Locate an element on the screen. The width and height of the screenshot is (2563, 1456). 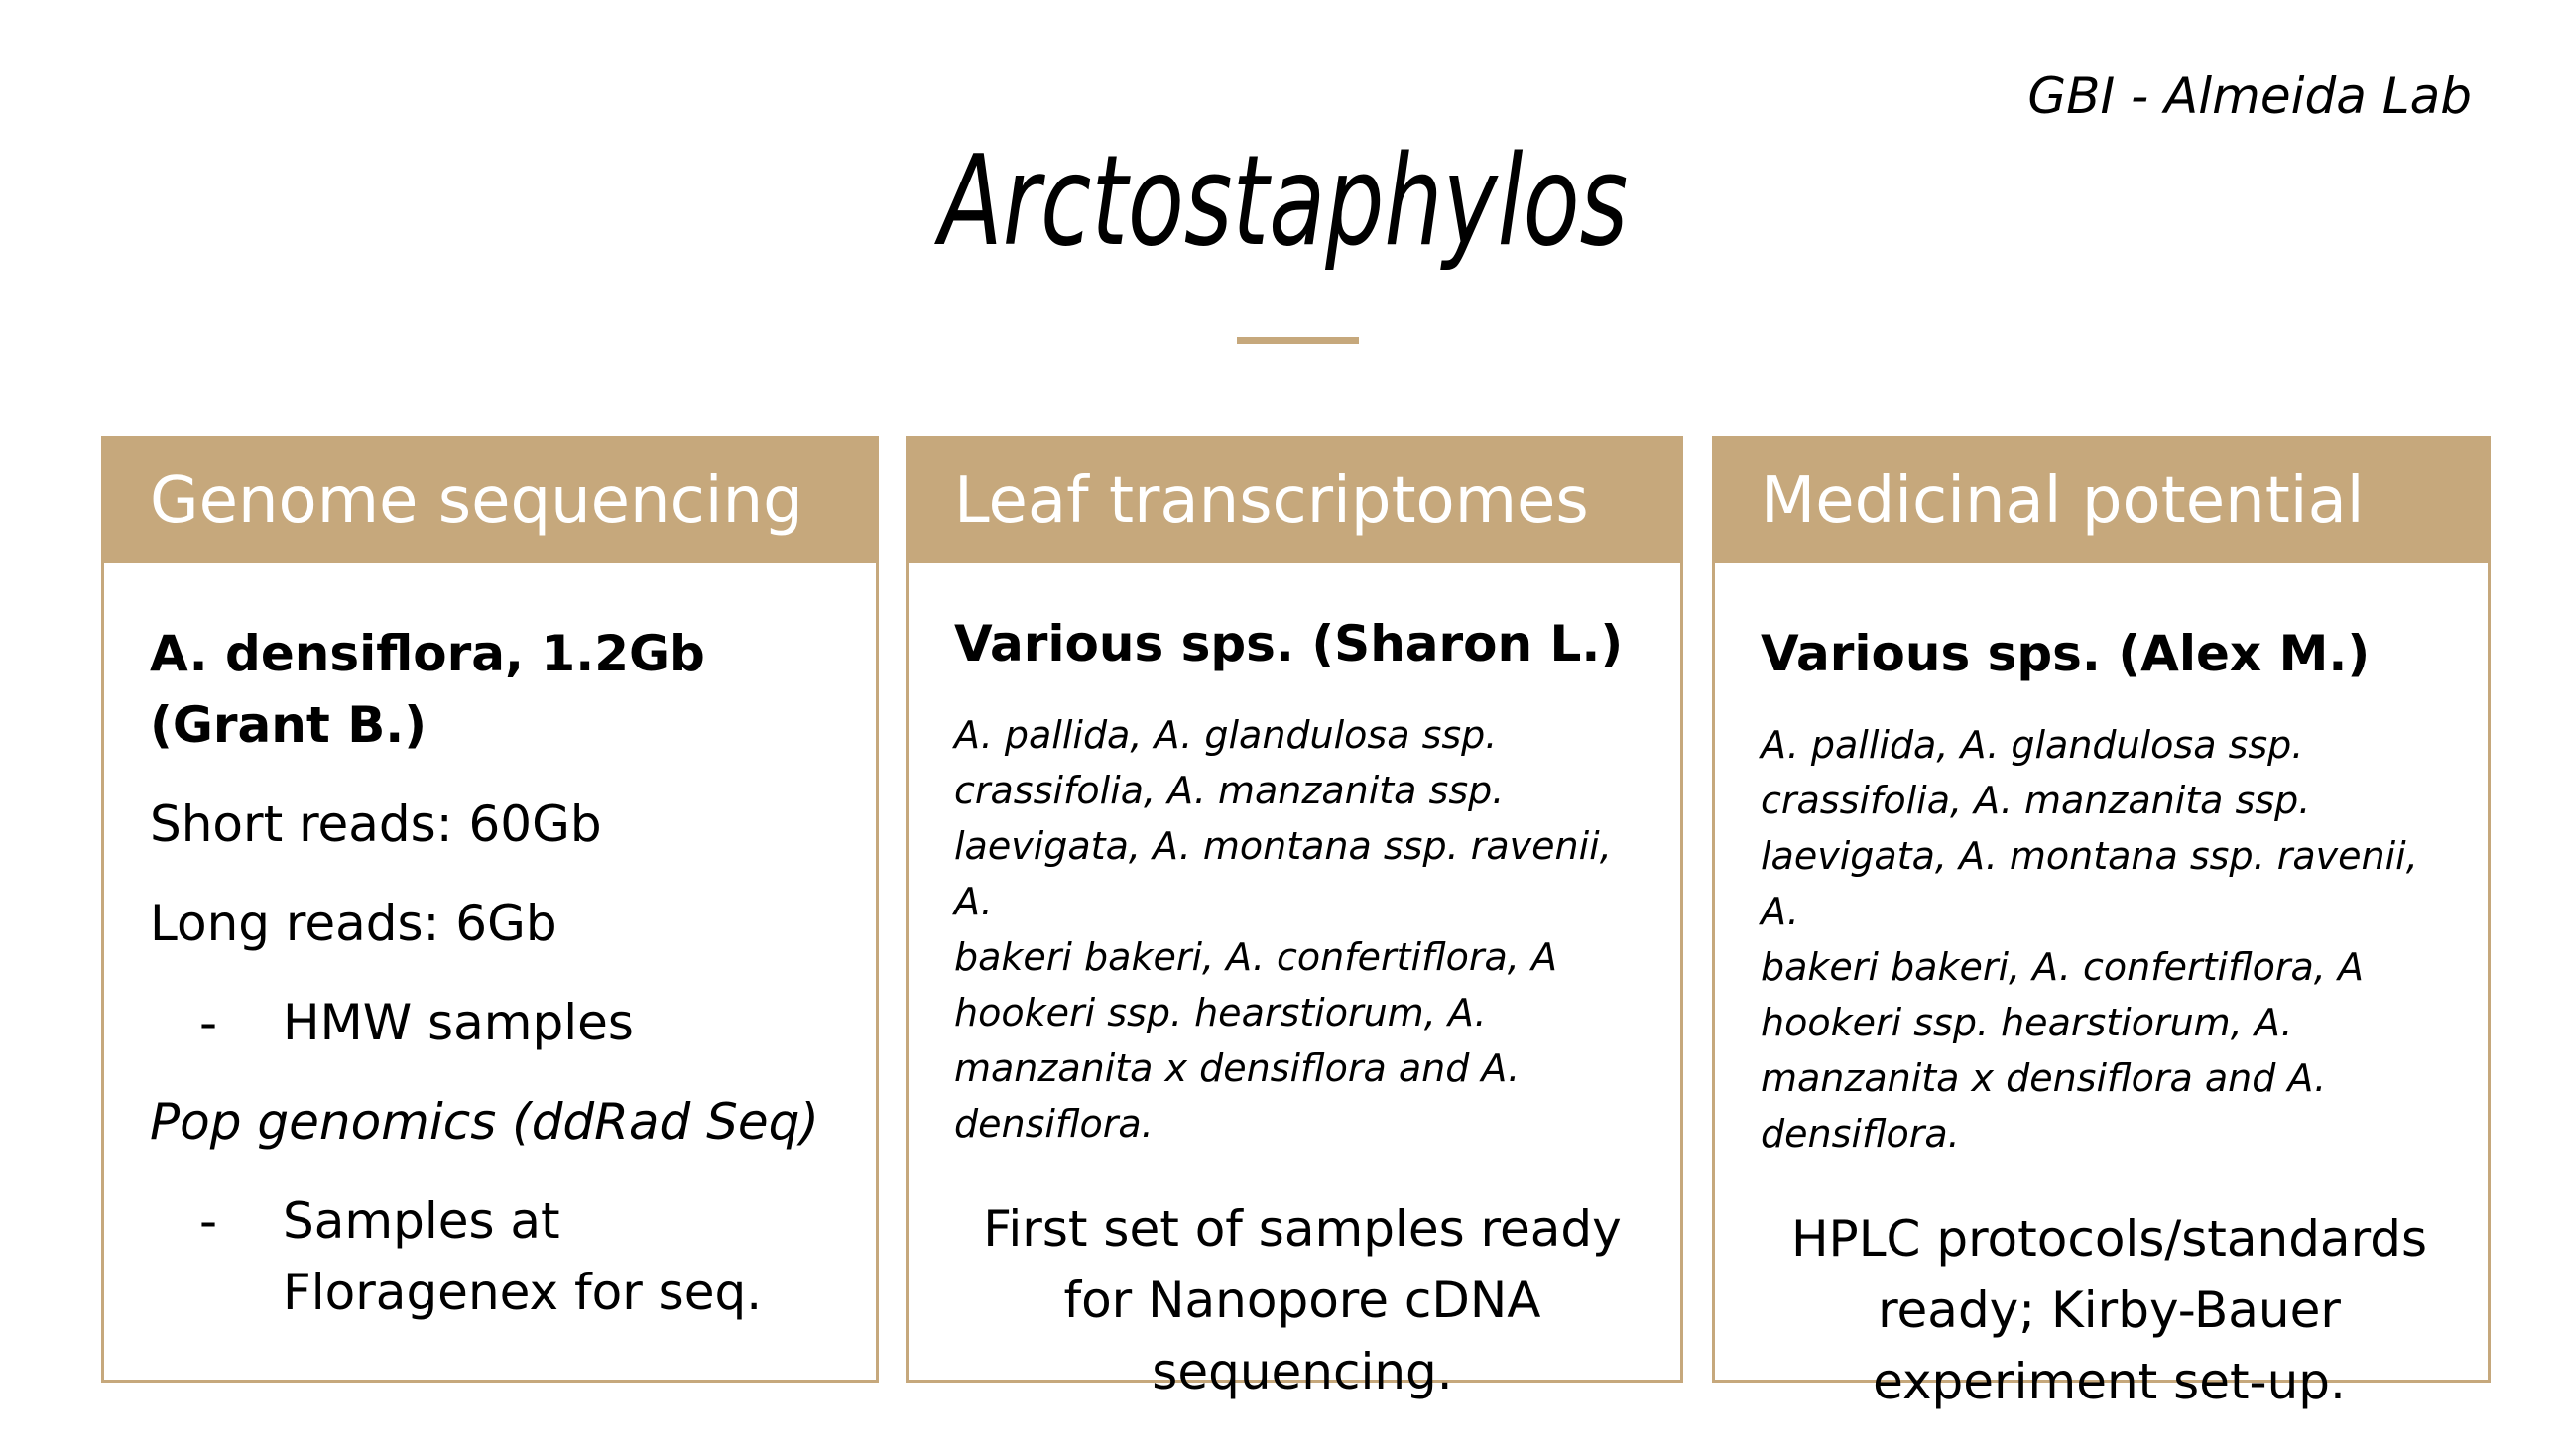
status-line: experiment set-up. is located at coordinates (2109, 1381).